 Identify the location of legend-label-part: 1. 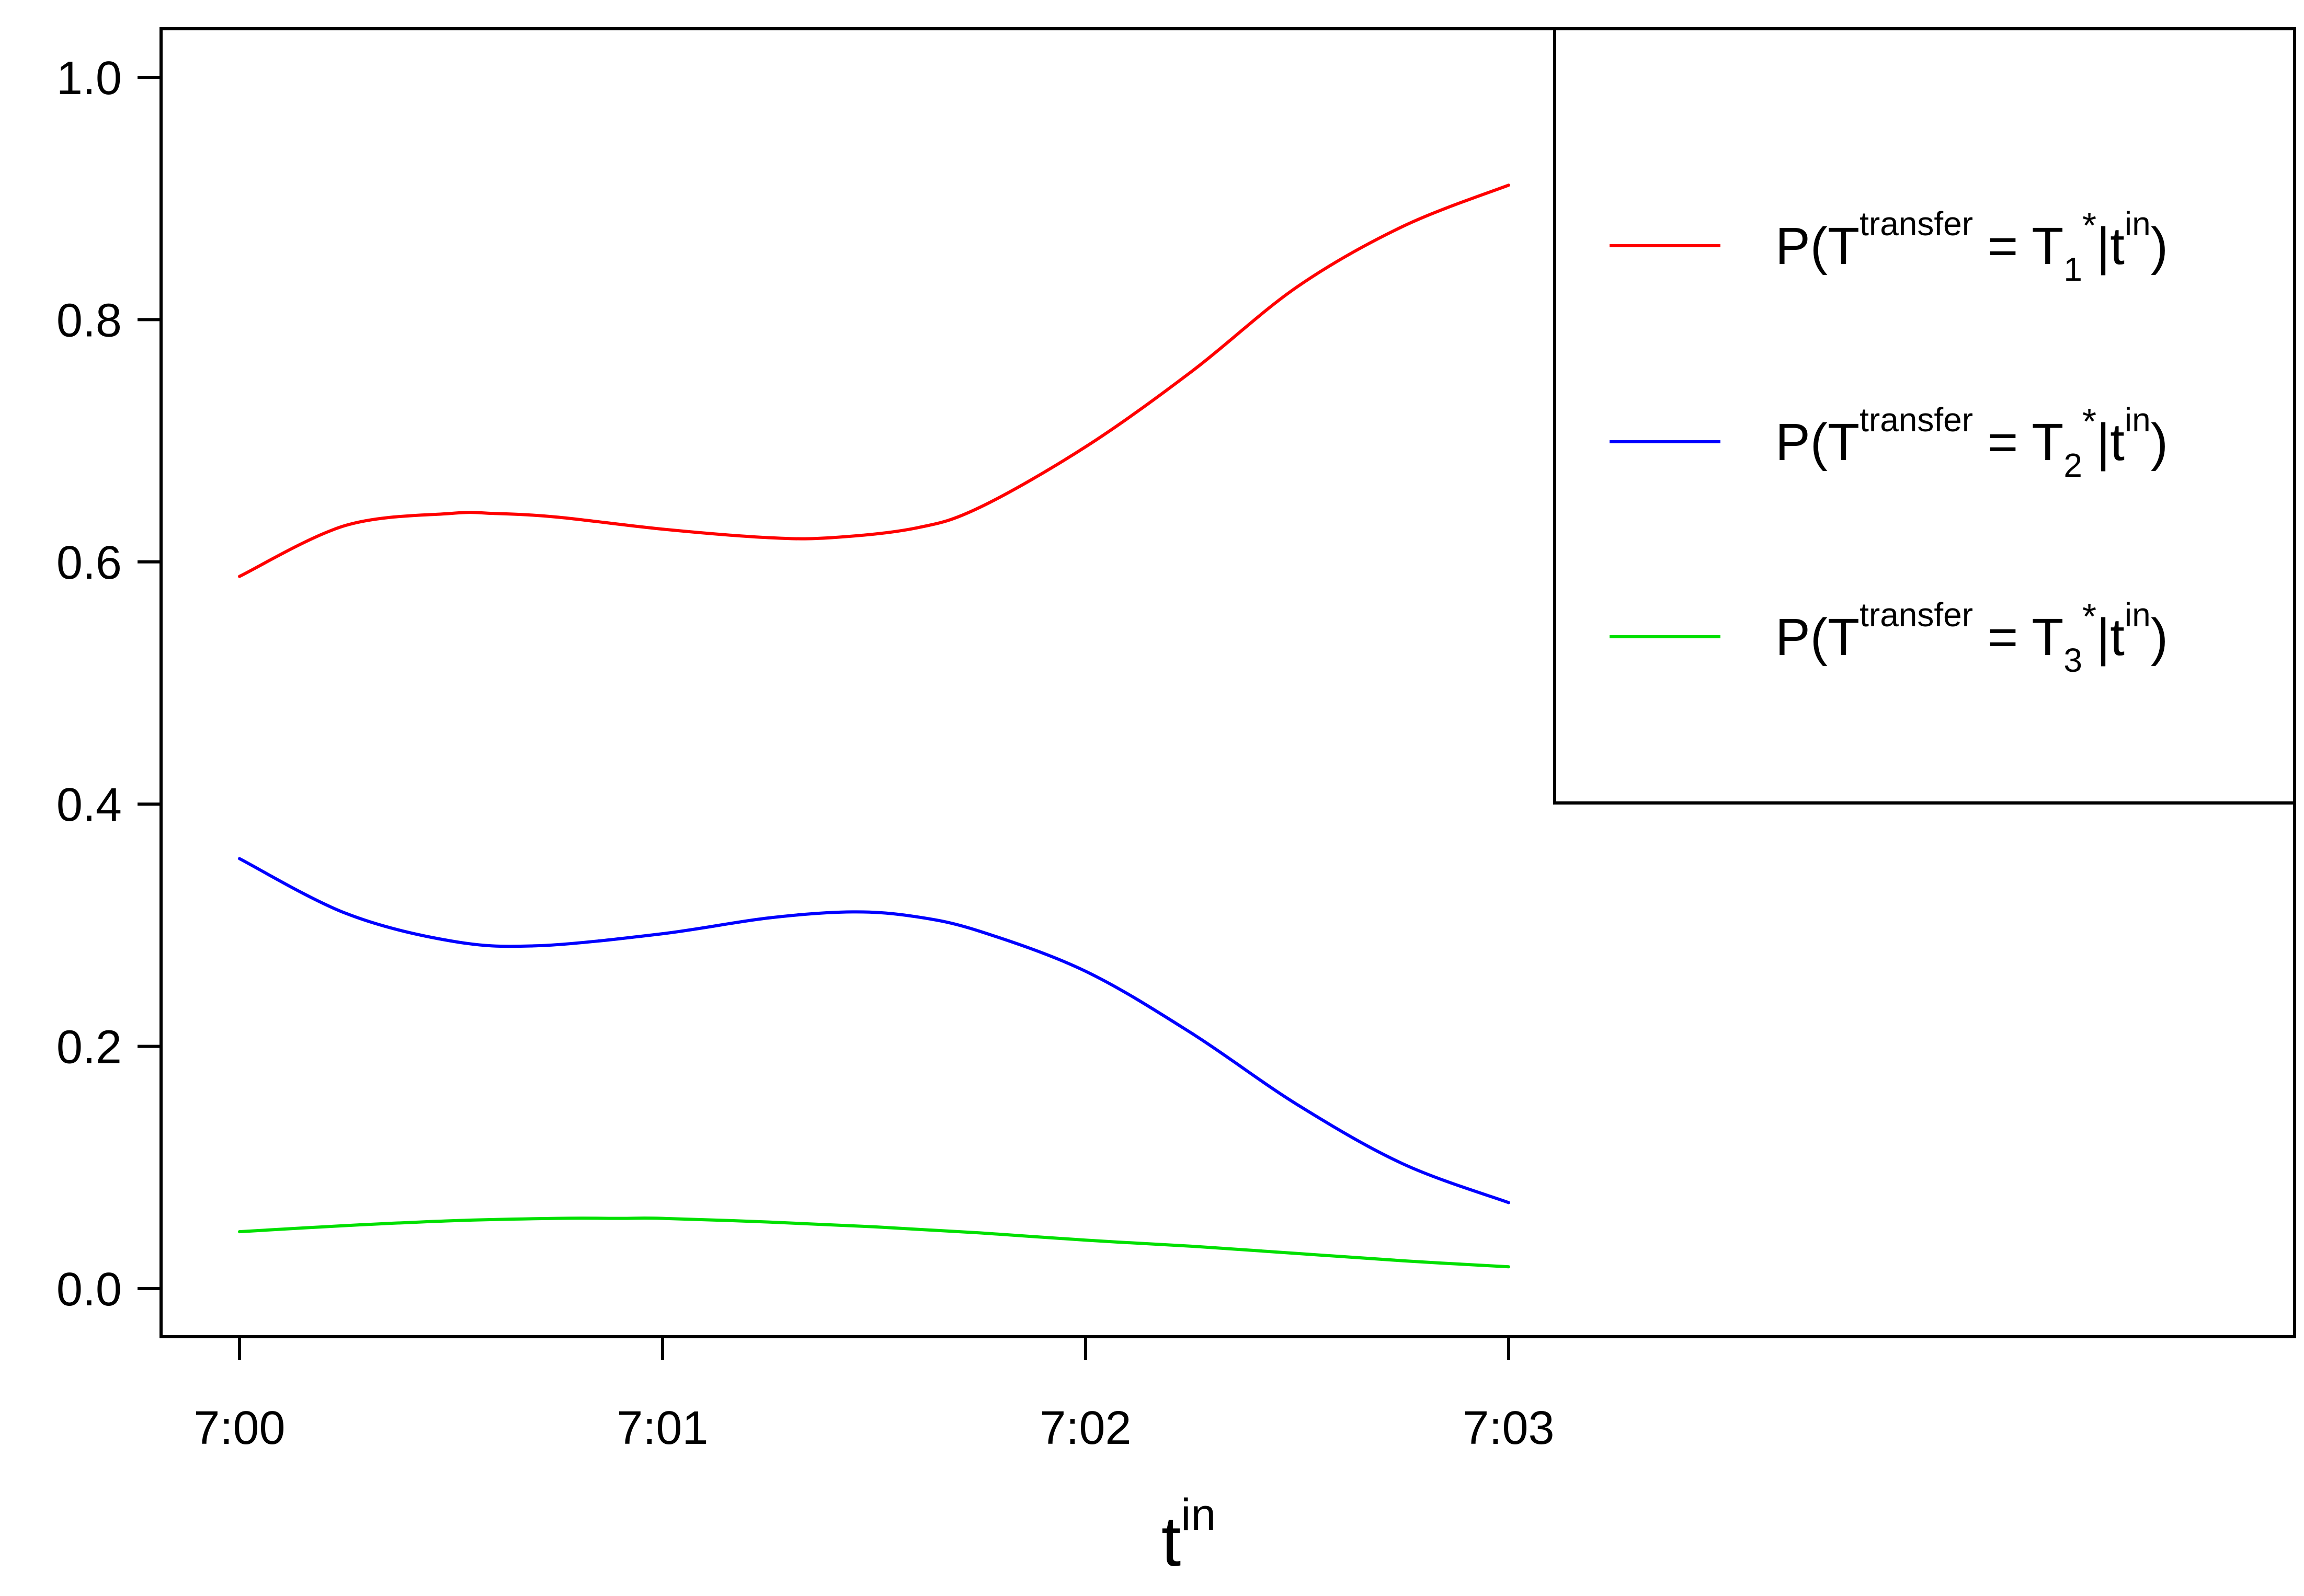
(2072, 269).